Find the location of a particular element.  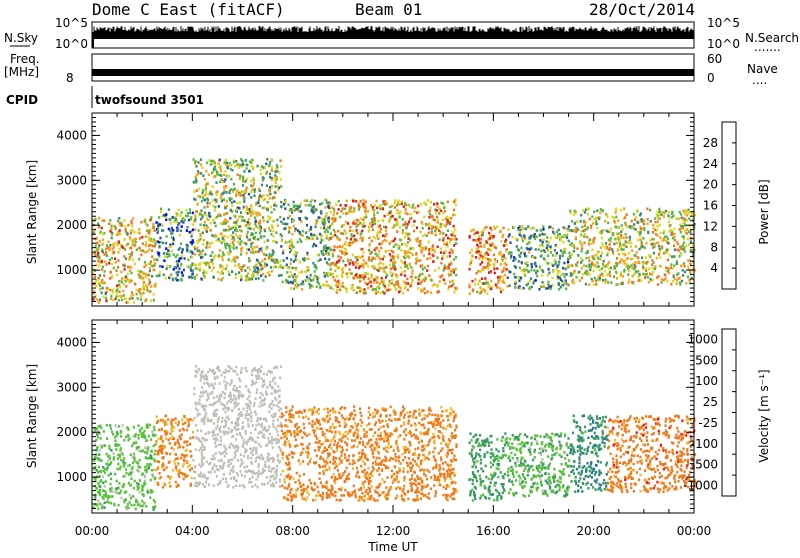

beam-label: Beam 01 is located at coordinates (388, 9).